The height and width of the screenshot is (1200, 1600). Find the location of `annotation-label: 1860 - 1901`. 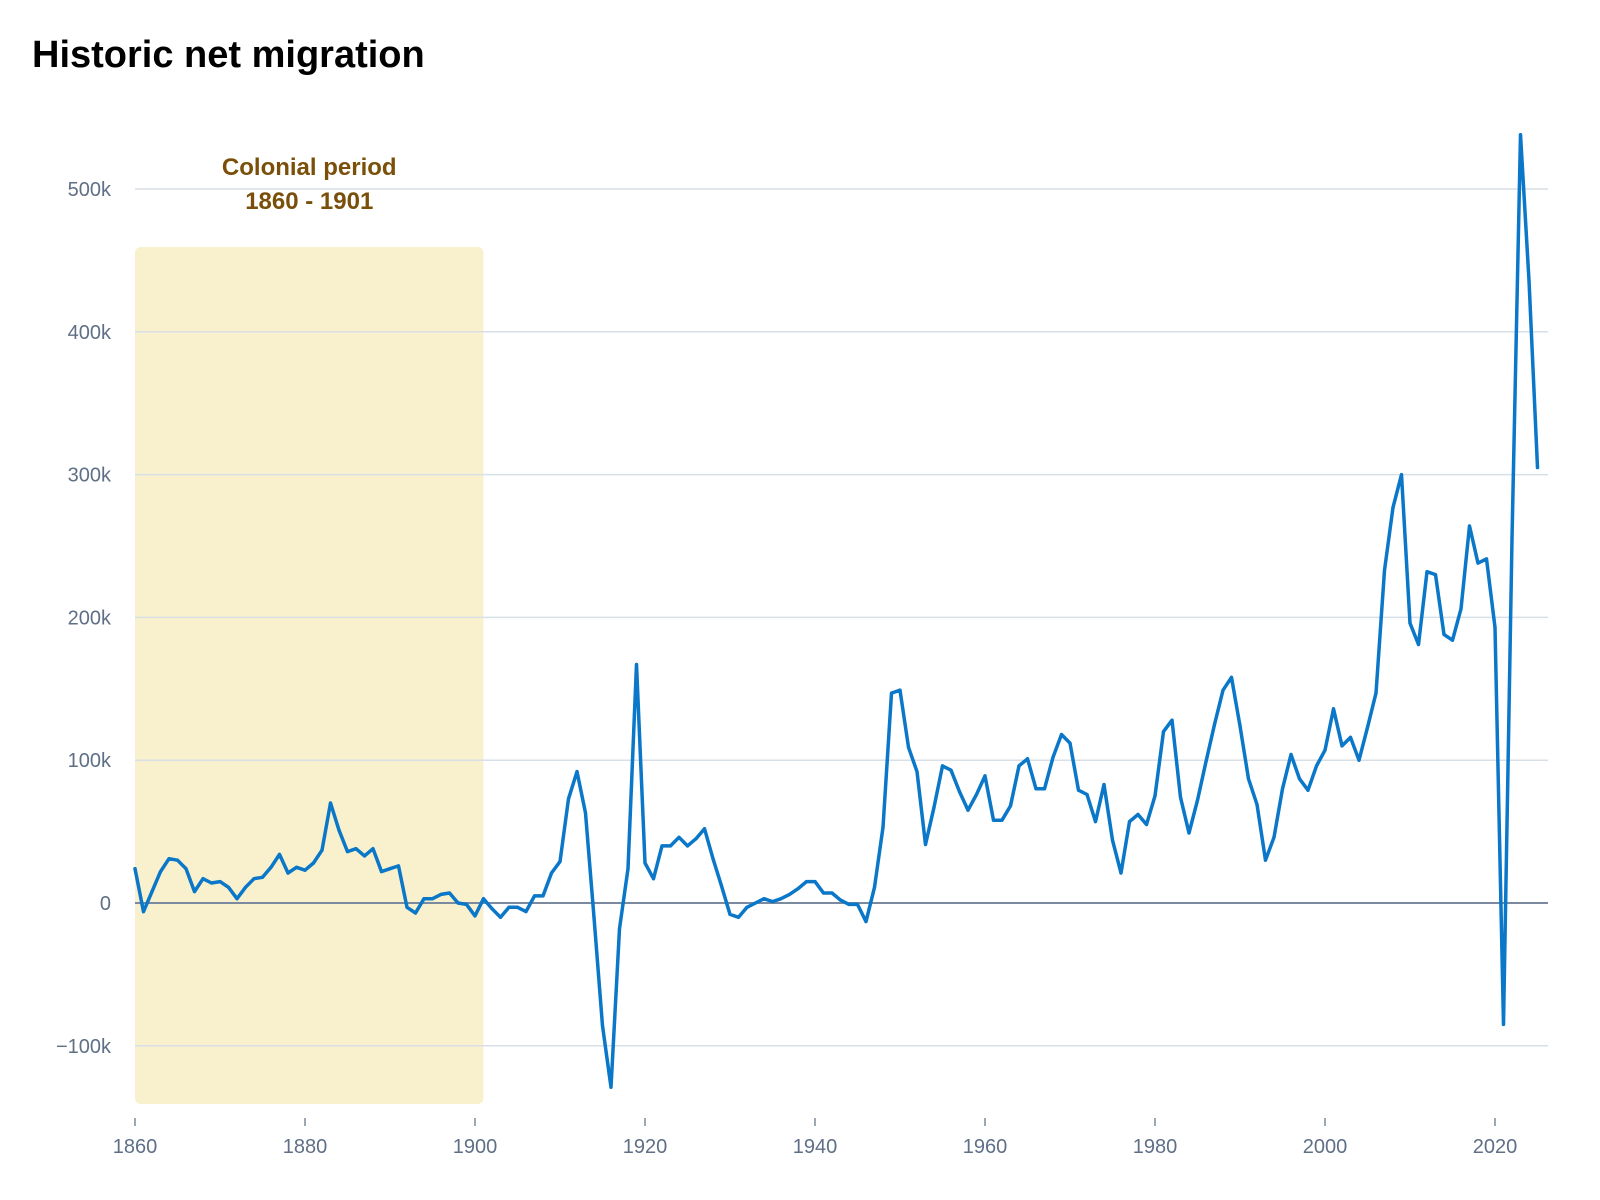

annotation-label: 1860 - 1901 is located at coordinates (309, 201).